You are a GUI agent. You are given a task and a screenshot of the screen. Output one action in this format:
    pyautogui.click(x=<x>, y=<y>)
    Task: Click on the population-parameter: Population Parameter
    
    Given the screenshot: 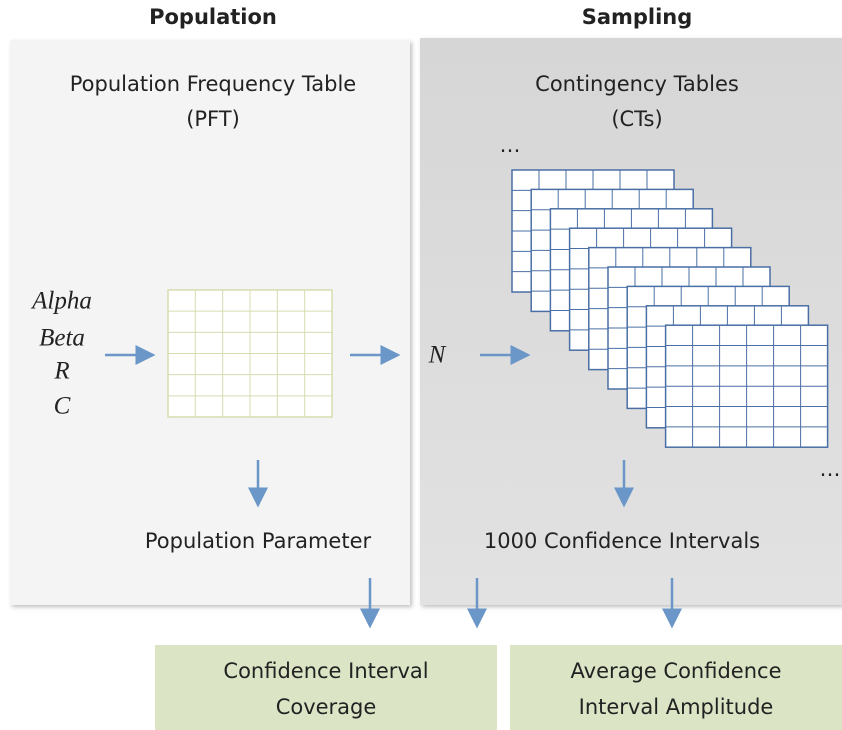 What is the action you would take?
    pyautogui.click(x=258, y=541)
    